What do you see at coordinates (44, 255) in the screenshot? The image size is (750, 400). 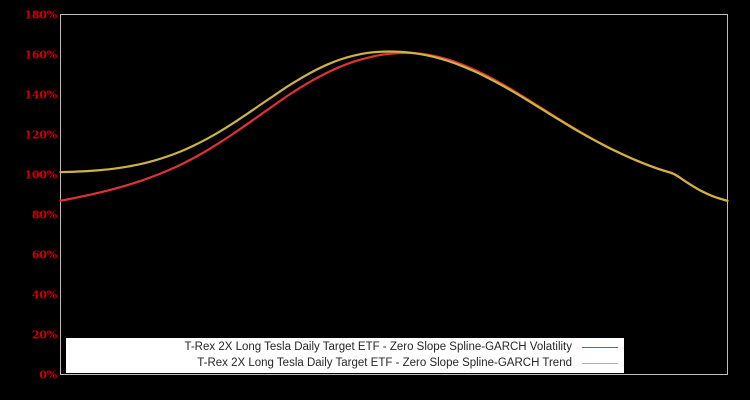 I see `y-tick-label: 60%` at bounding box center [44, 255].